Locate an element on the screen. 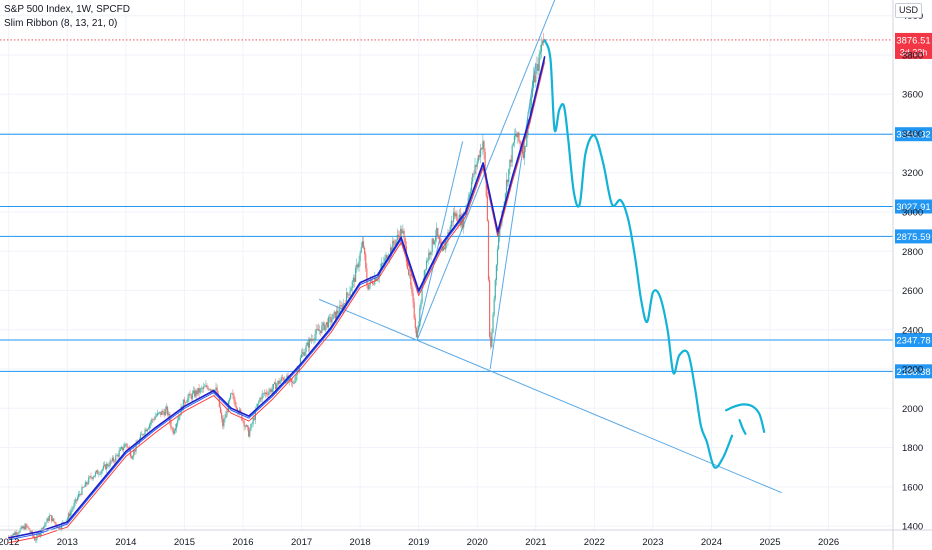 This screenshot has width=932, height=550. price-tick-label: 2200 is located at coordinates (912, 370).